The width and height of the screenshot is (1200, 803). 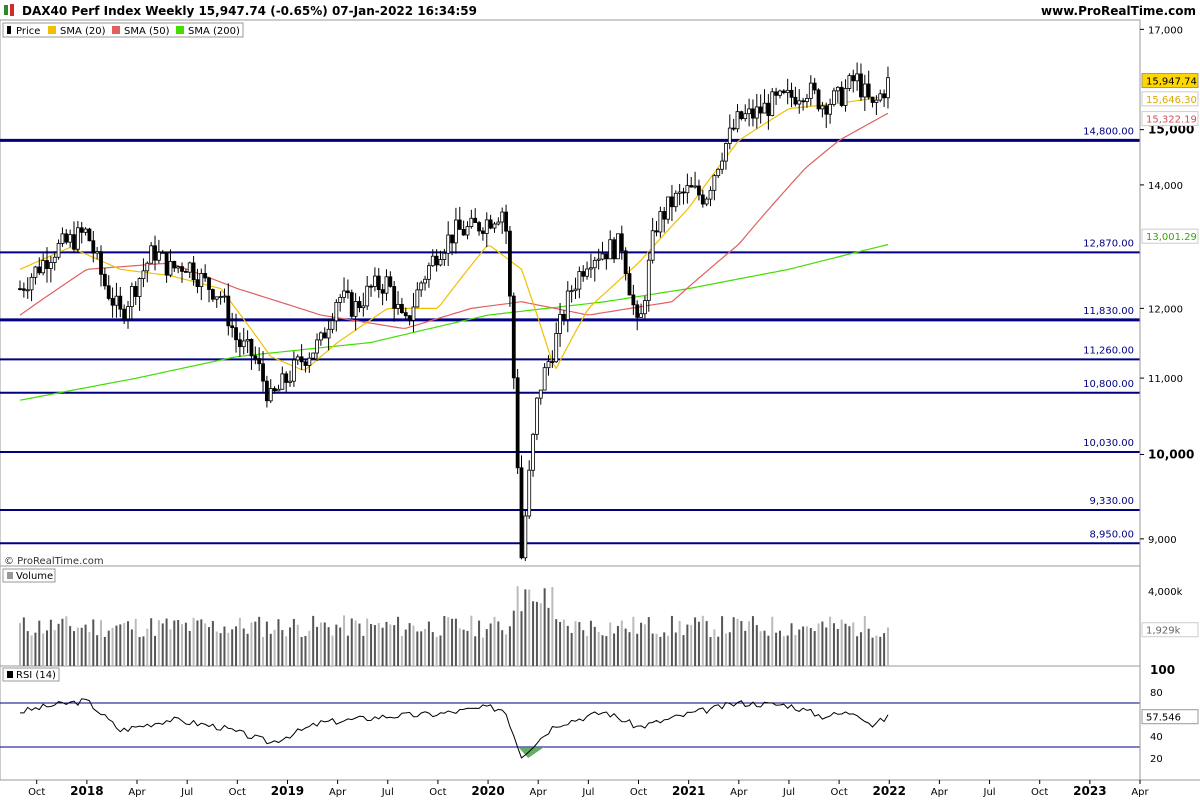 I want to click on x-tick-0: Oct, so click(x=36, y=792).